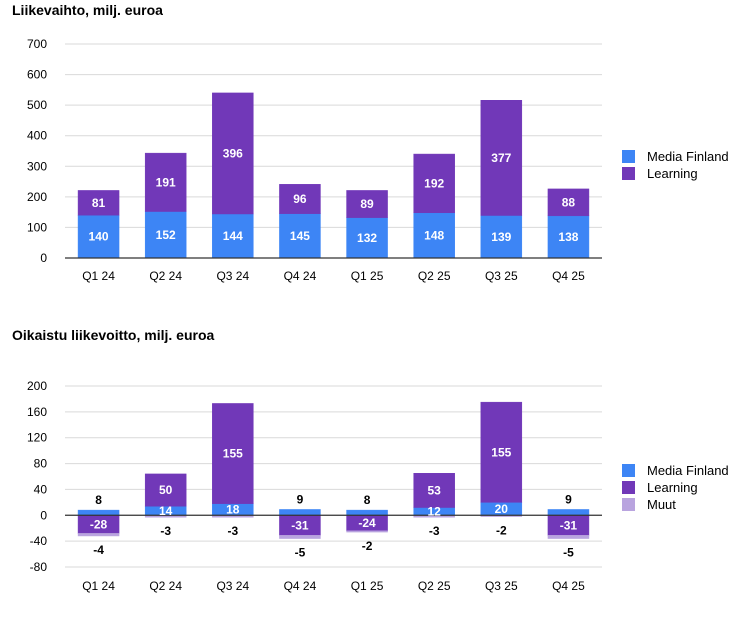 This screenshot has height=621, width=749. I want to click on data-label-muut: -2, so click(501, 531).